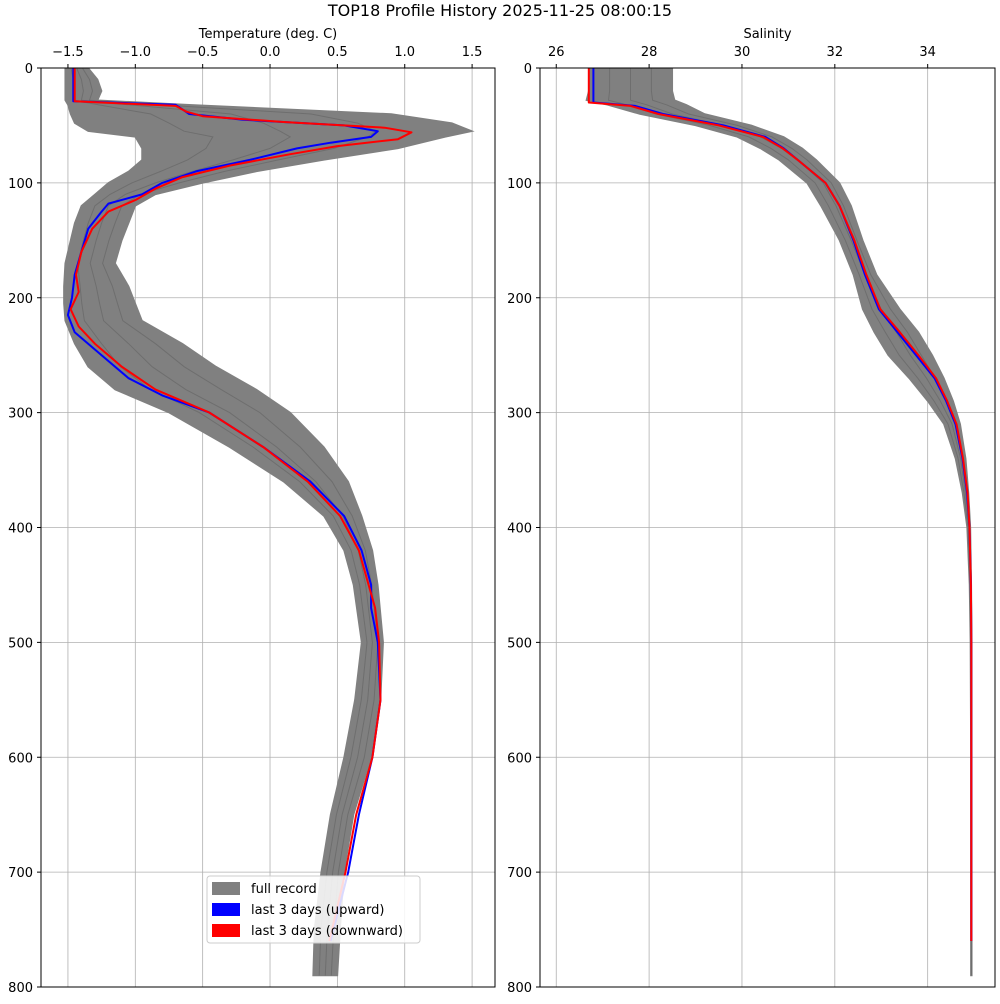 The width and height of the screenshot is (1000, 1004). I want to click on temperature-ytick-label: 500, so click(20, 643).